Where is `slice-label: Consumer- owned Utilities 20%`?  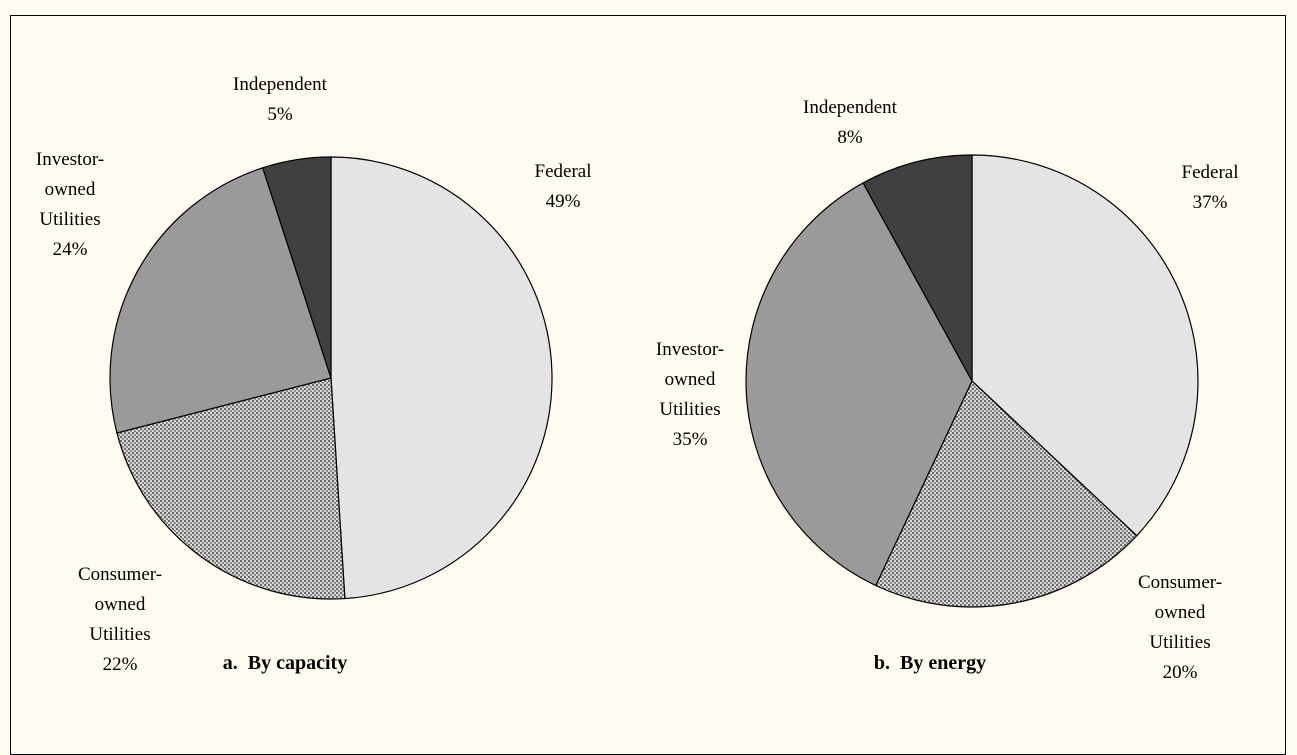 slice-label: Consumer- owned Utilities 20% is located at coordinates (1180, 628).